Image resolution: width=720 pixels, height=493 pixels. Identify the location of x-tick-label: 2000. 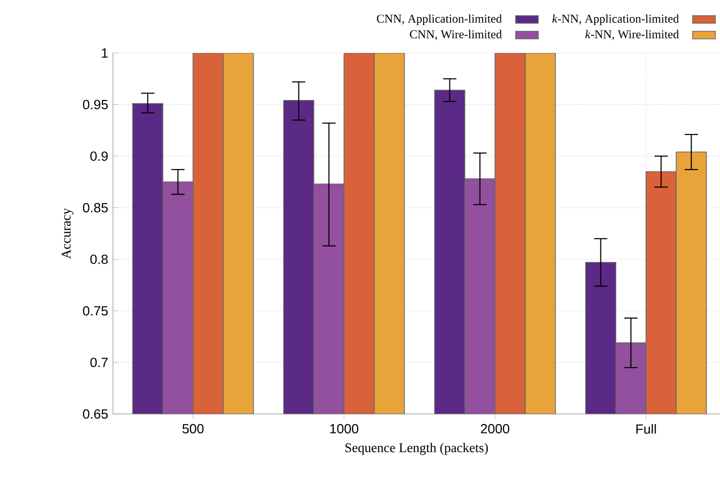
(495, 429).